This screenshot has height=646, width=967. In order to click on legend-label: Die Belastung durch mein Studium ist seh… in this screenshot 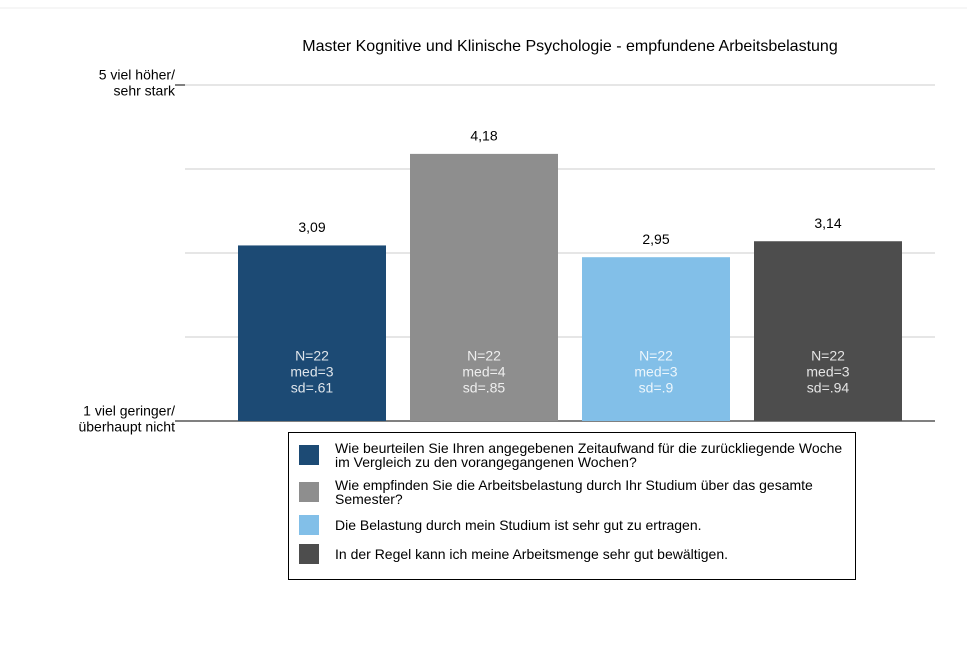, I will do `click(518, 525)`.